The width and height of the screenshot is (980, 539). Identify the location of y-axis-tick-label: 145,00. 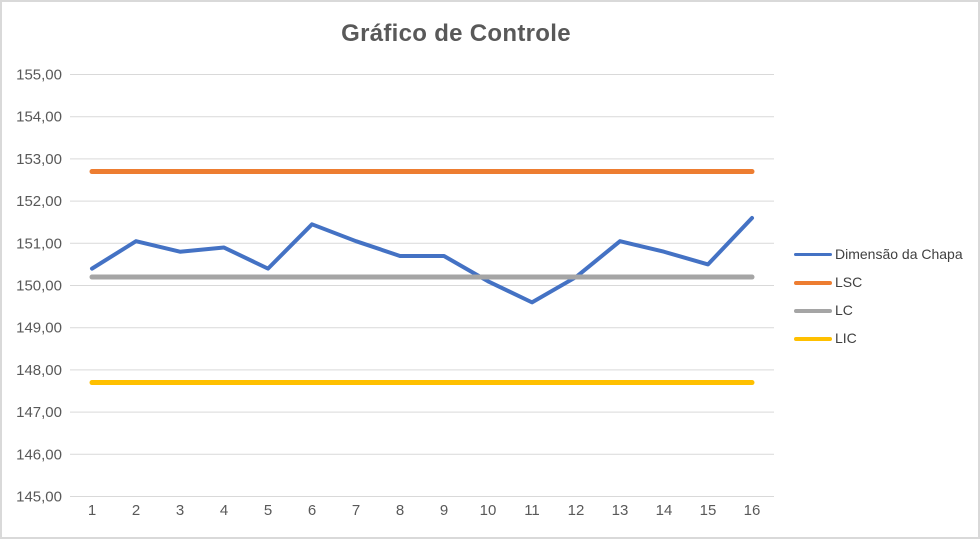
(39, 497).